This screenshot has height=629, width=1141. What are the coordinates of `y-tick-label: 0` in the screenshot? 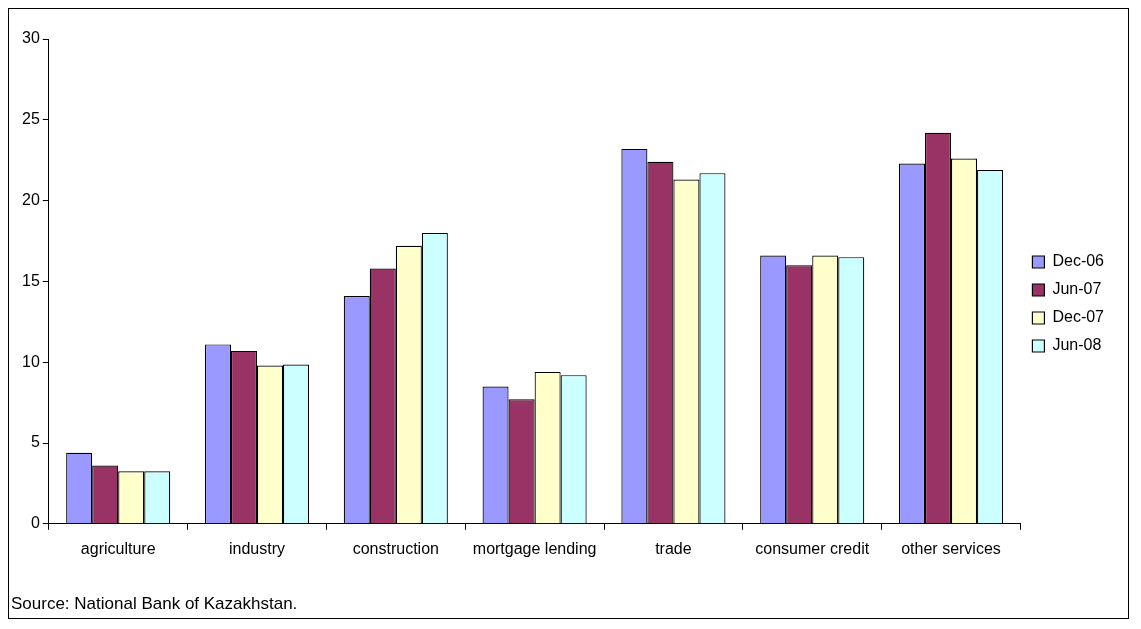 It's located at (35, 523).